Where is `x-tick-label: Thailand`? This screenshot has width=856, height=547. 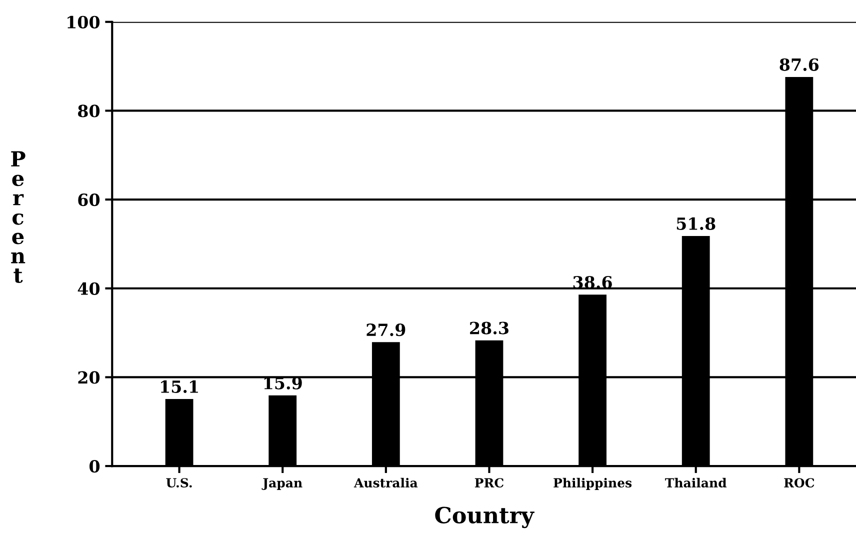 x-tick-label: Thailand is located at coordinates (696, 483).